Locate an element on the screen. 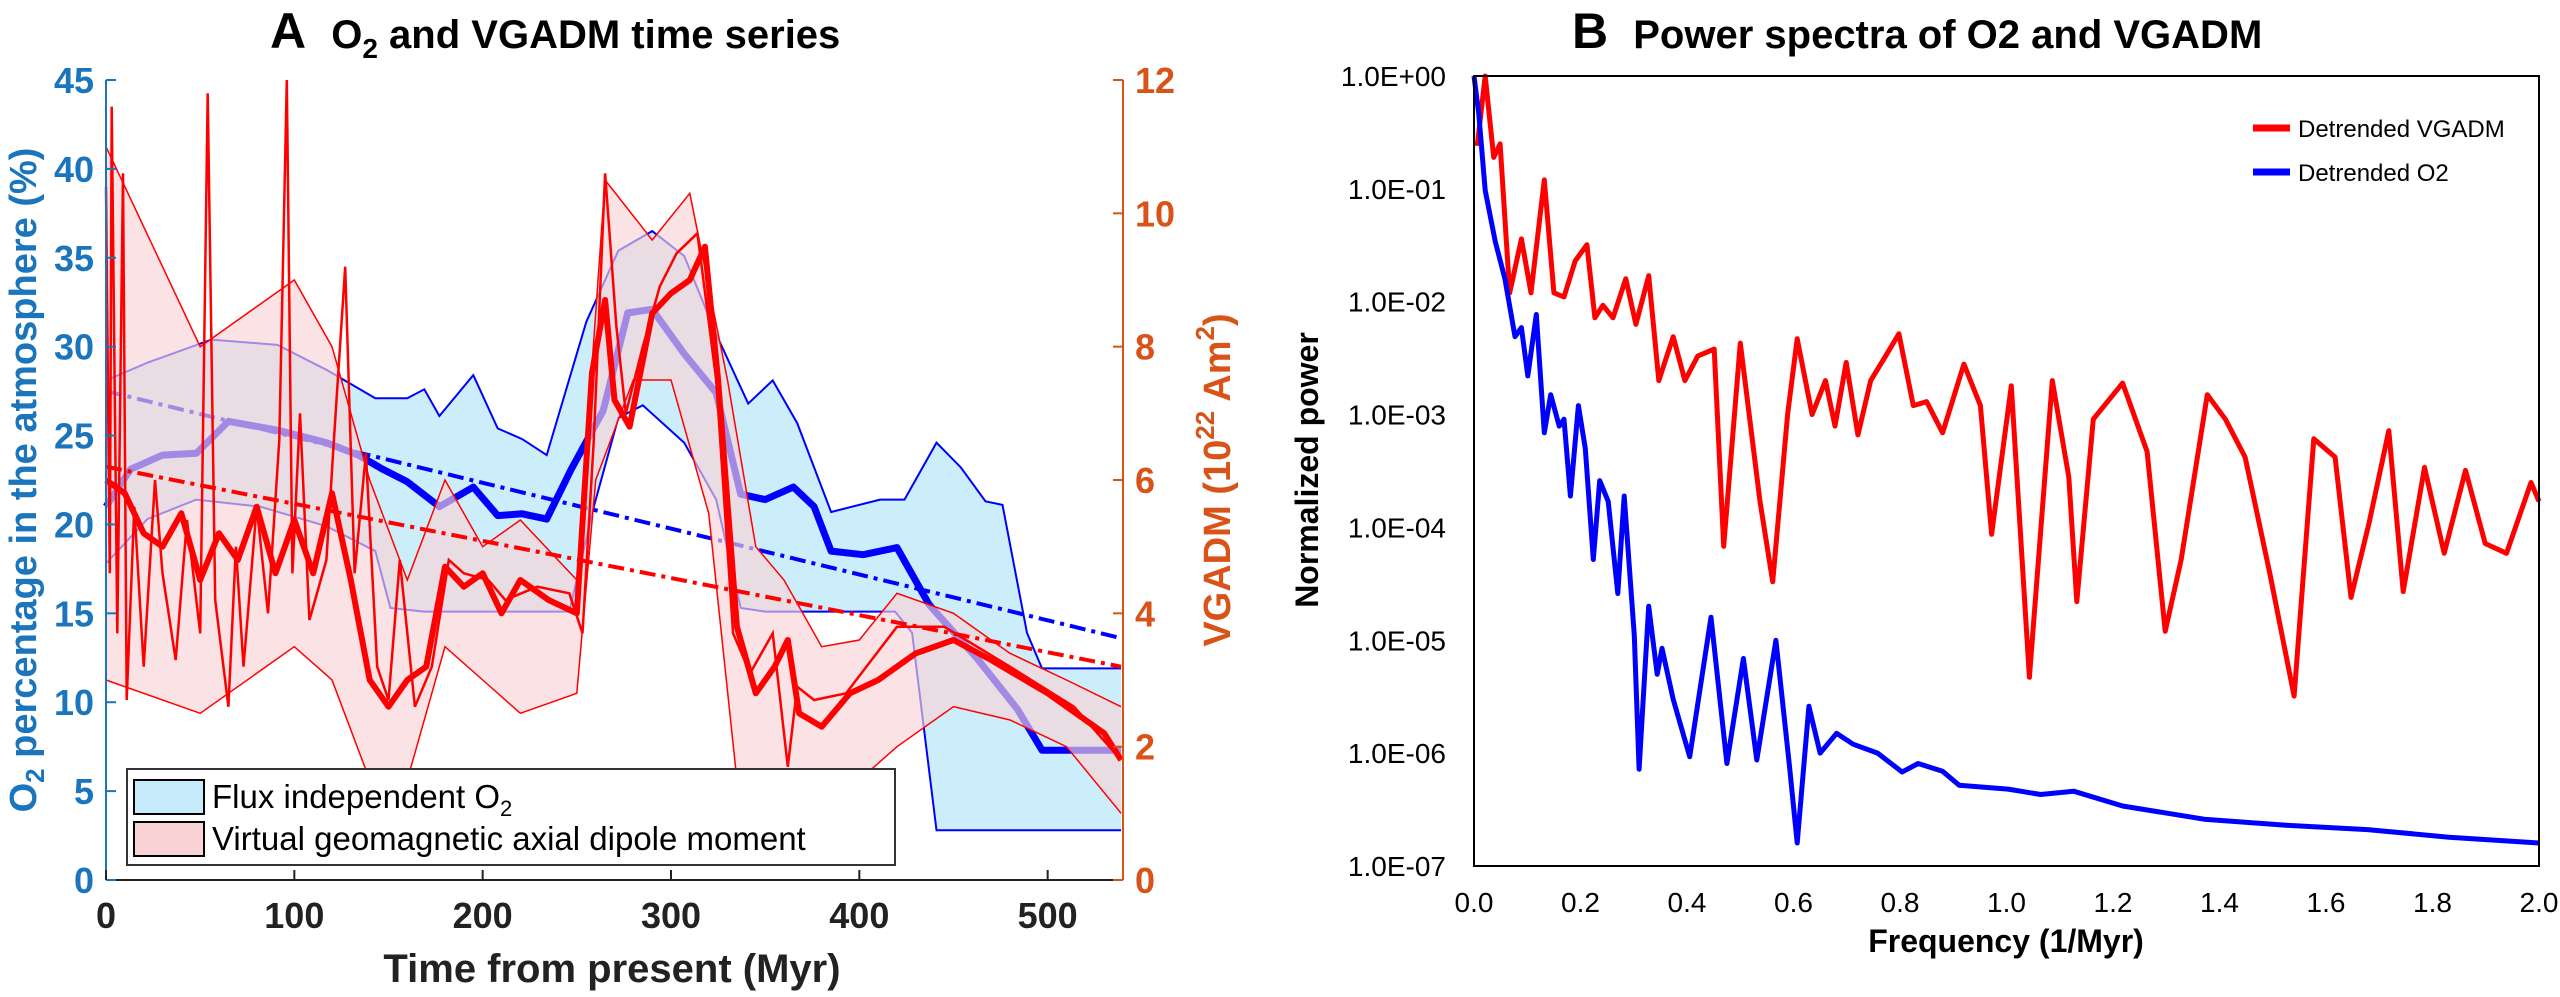 This screenshot has height=997, width=2560. legend-box is located at coordinates (511, 817).